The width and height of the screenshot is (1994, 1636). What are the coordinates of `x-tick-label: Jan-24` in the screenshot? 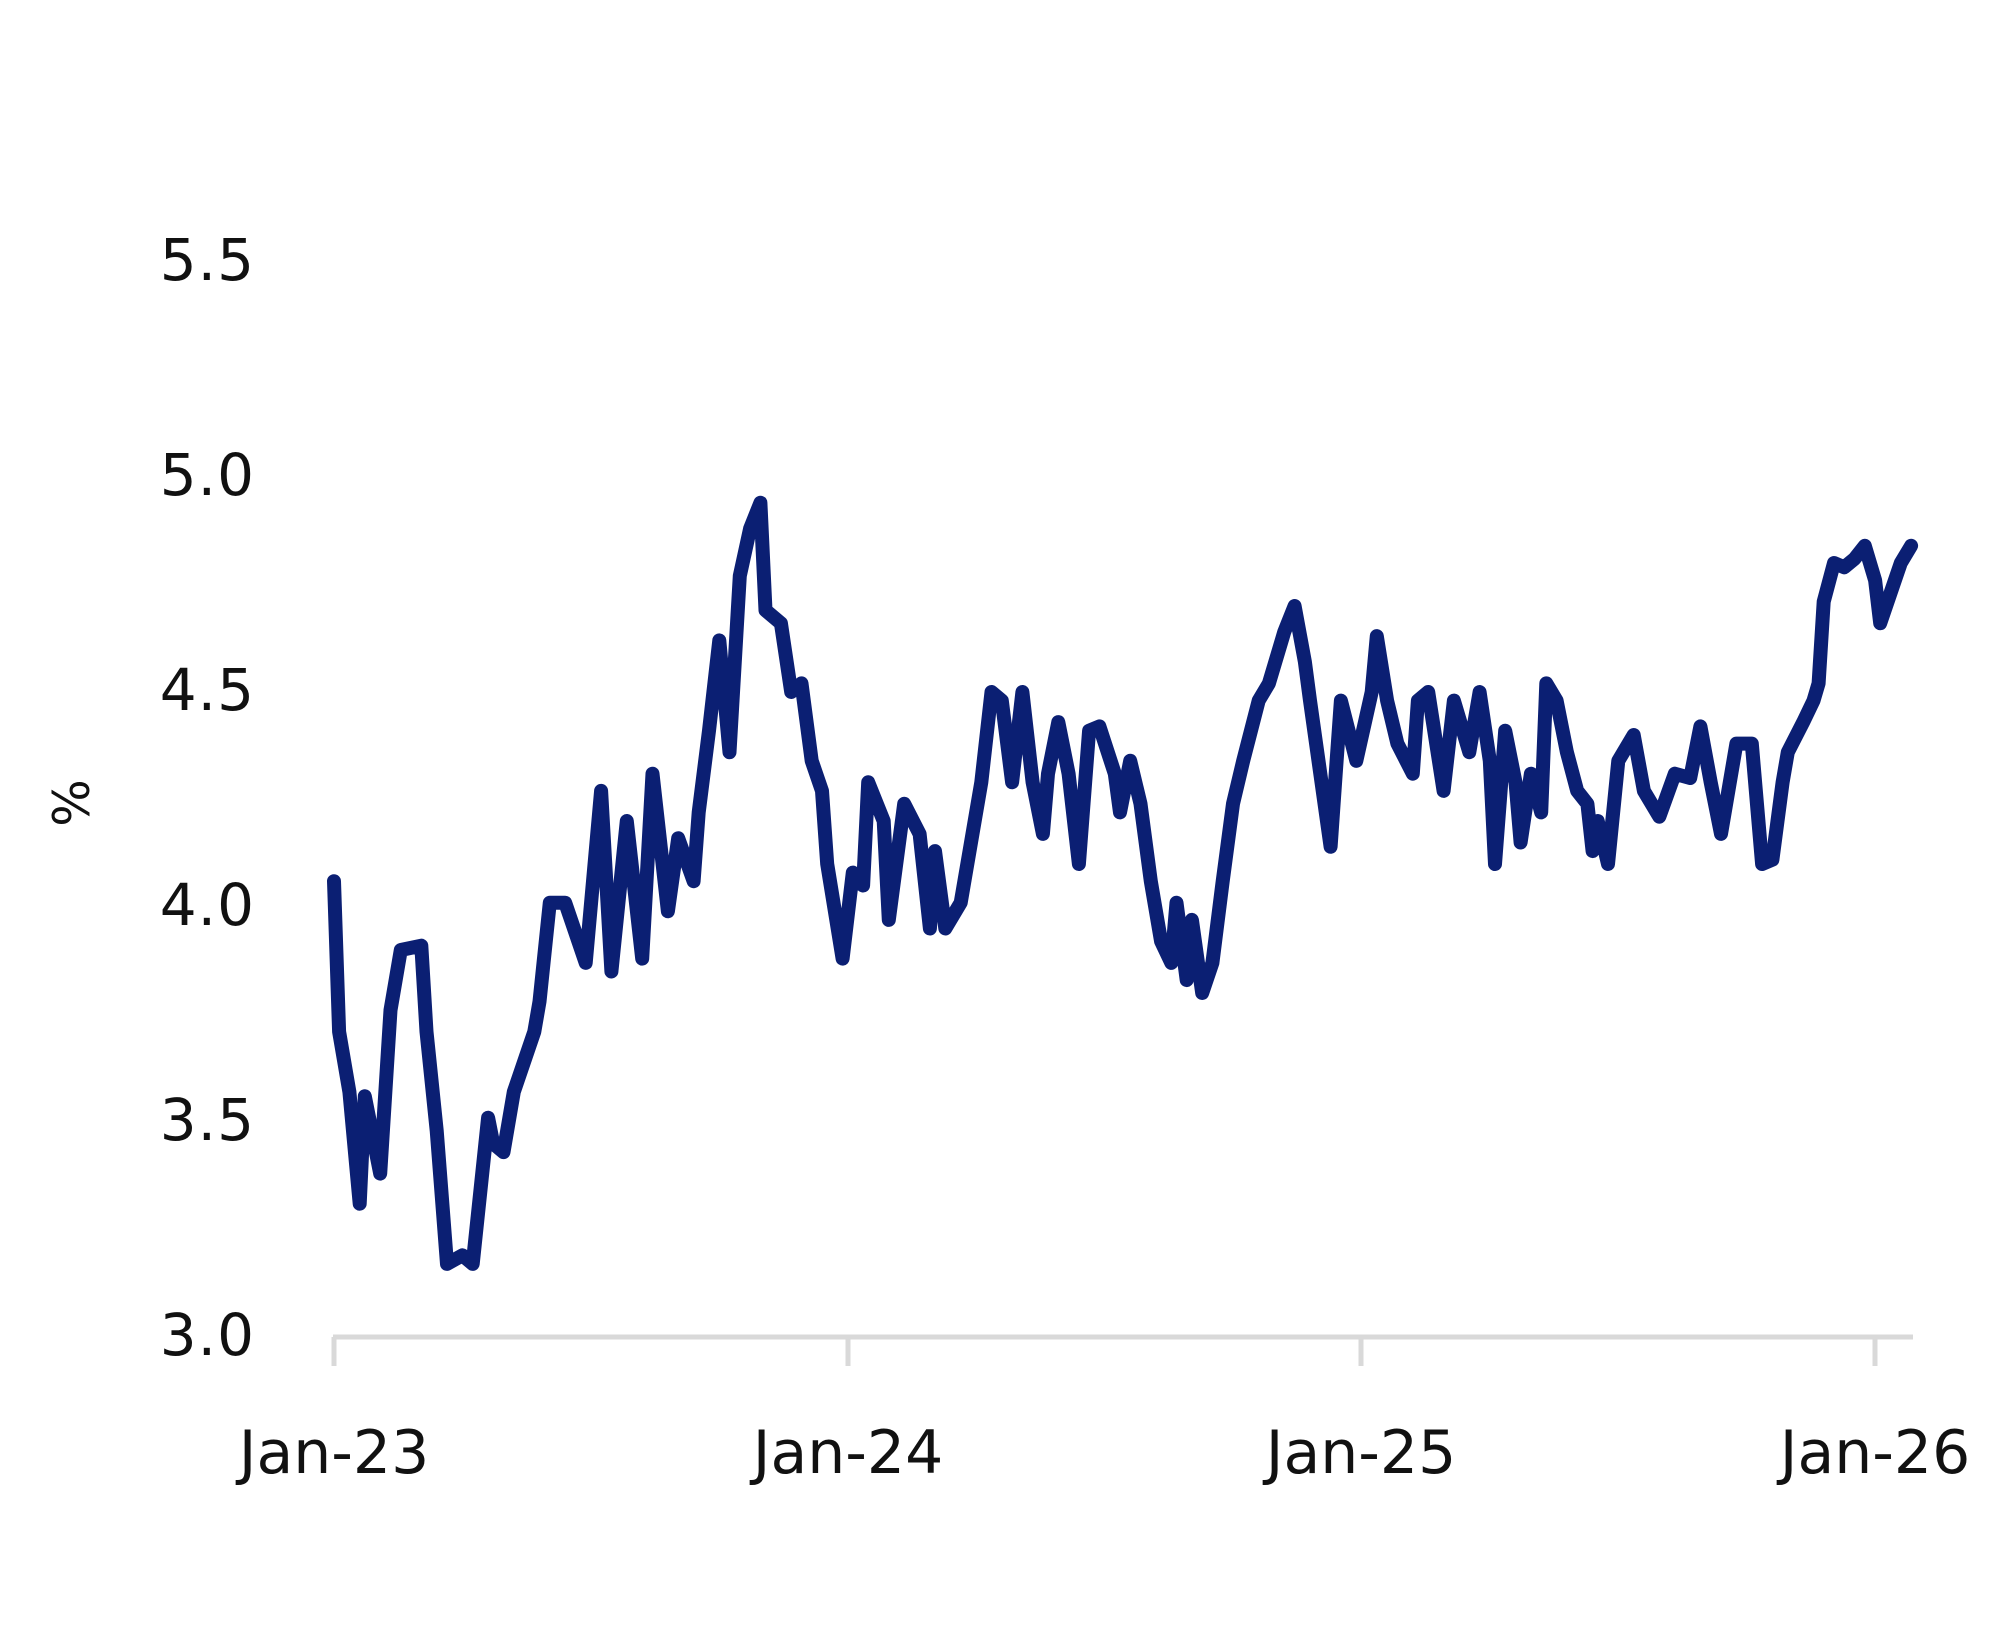 It's located at (848, 1453).